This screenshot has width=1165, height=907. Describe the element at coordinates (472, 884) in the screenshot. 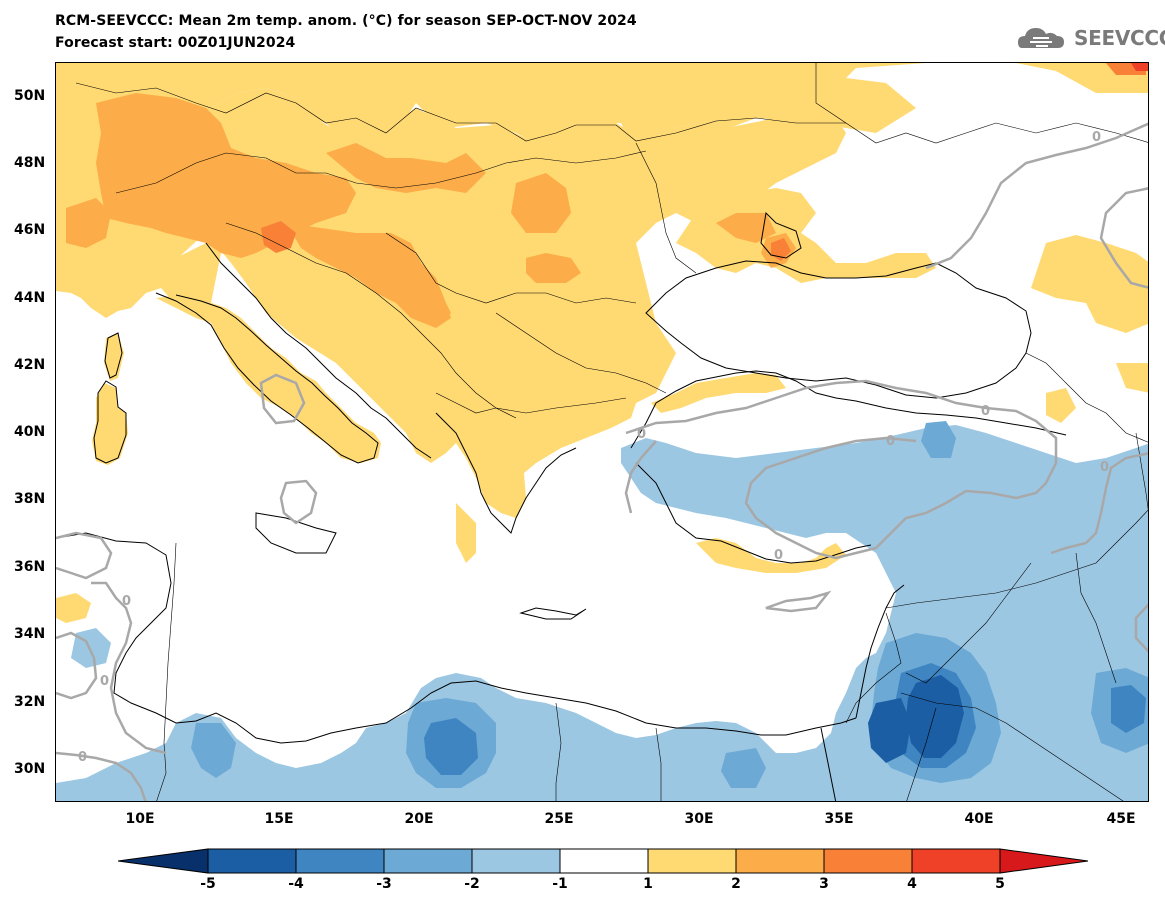

I see `colorbar-label: -2` at that location.